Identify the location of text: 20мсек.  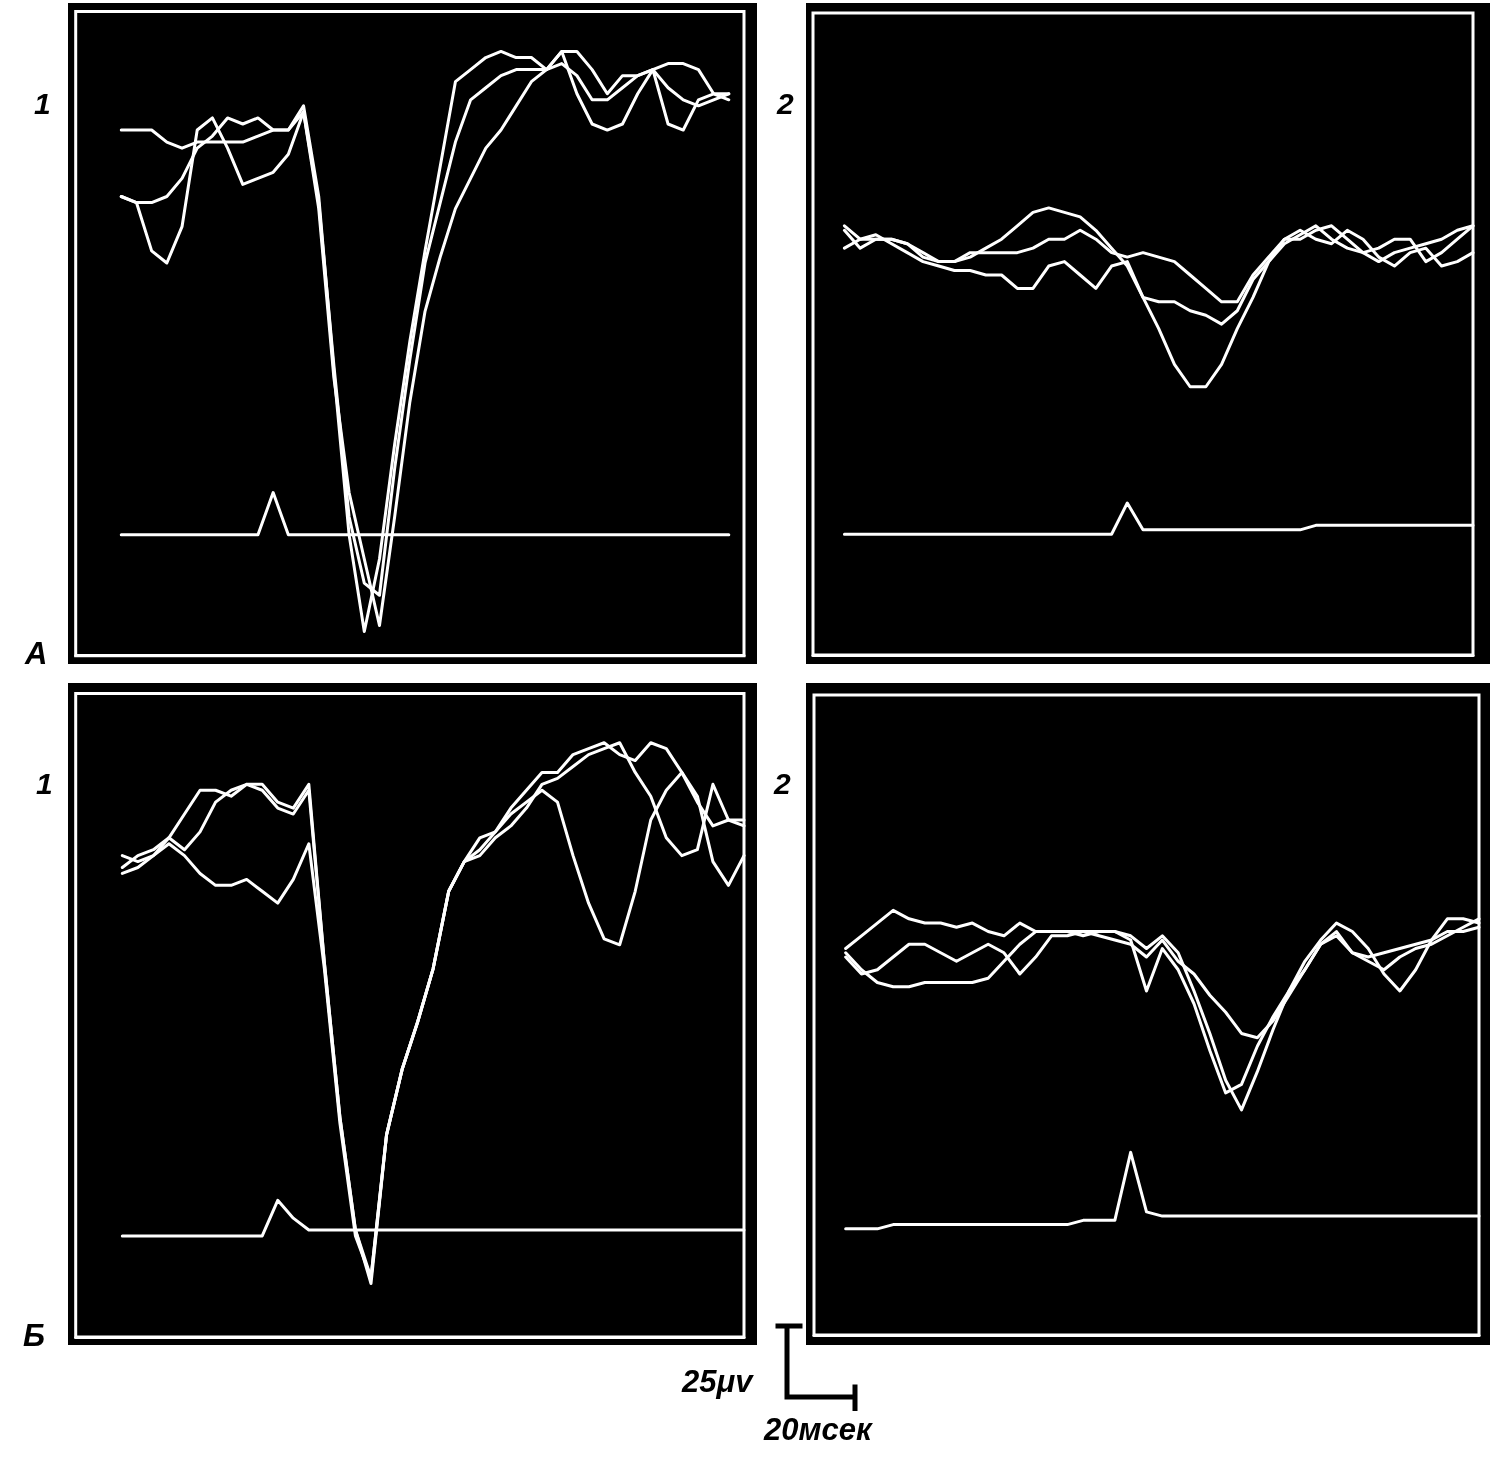
(818, 1429).